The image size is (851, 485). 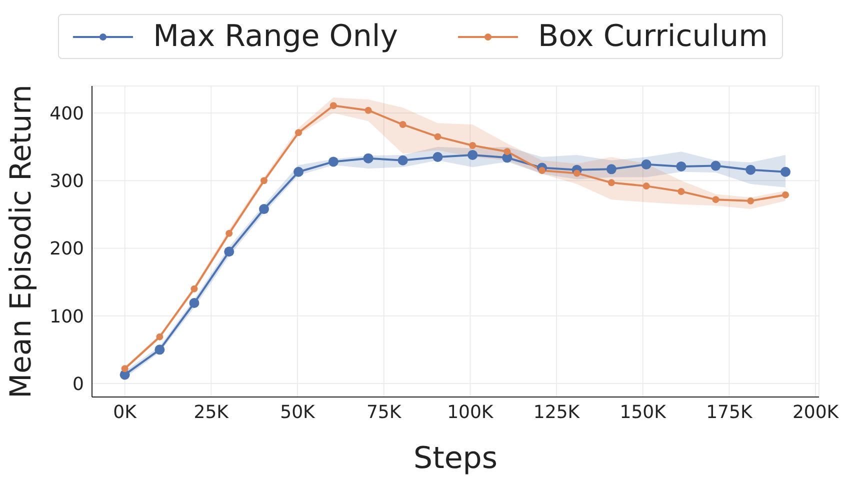 What do you see at coordinates (67, 317) in the screenshot?
I see `y-tick-label: 100` at bounding box center [67, 317].